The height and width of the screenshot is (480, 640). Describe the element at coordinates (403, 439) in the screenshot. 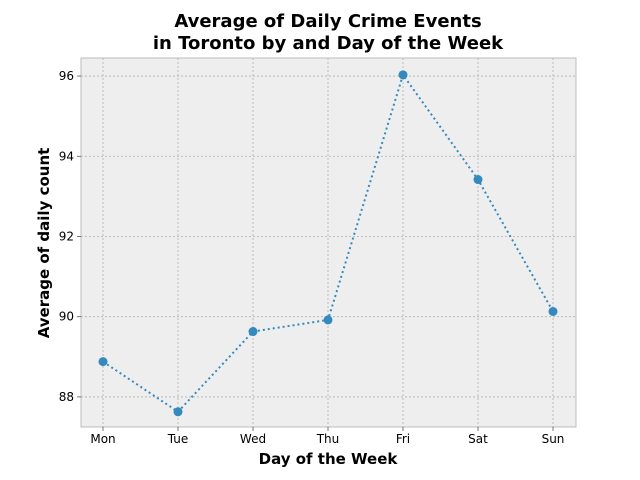

I see `x-tick-label: Fri` at that location.